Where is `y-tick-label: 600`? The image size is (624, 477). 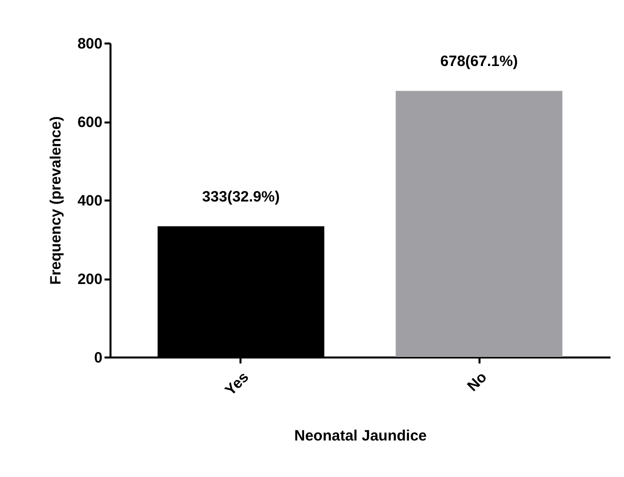 y-tick-label: 600 is located at coordinates (89, 122).